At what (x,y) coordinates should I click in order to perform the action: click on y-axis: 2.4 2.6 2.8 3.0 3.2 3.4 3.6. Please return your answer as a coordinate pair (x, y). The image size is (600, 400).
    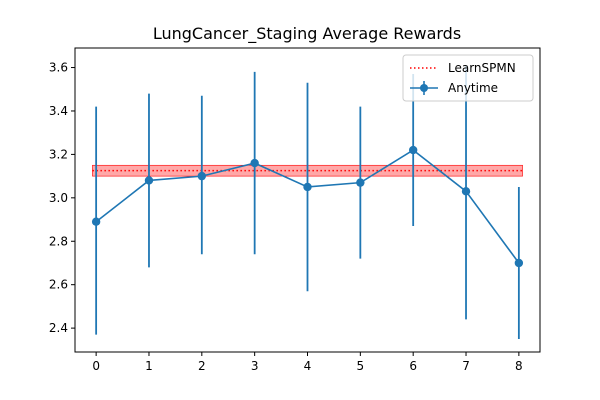
    Looking at the image, I should click on (62, 198).